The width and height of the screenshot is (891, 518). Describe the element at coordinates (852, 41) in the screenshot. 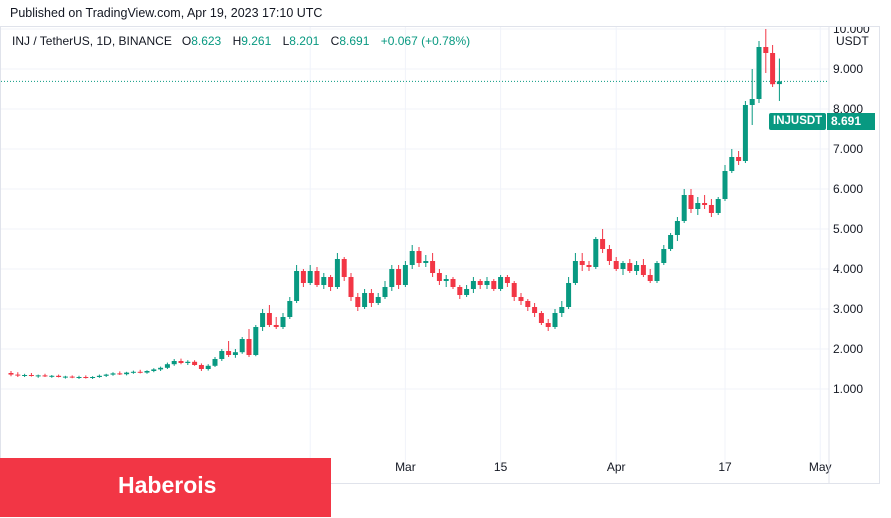

I see `price-axis-currency: USDT` at that location.